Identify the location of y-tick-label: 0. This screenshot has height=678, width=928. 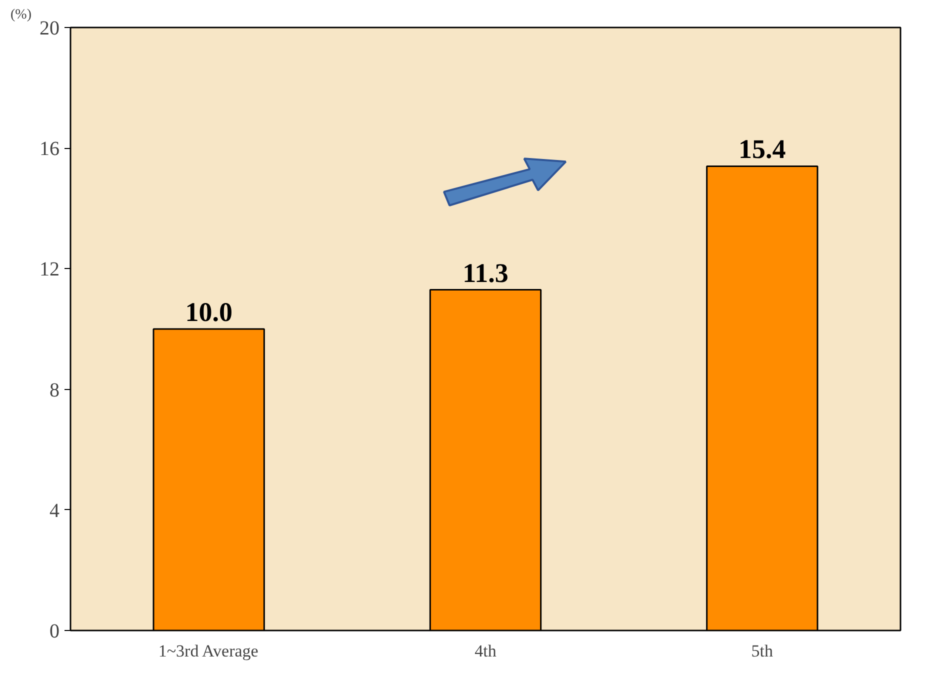
(55, 631).